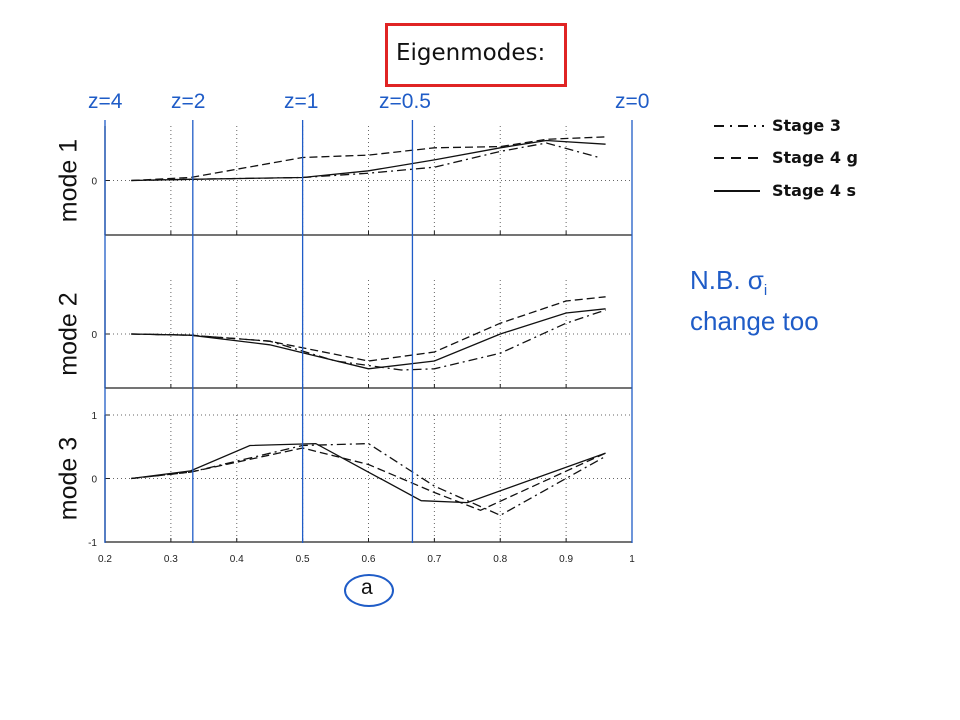 The width and height of the screenshot is (960, 720). I want to click on title-highlight-box, so click(476, 55).